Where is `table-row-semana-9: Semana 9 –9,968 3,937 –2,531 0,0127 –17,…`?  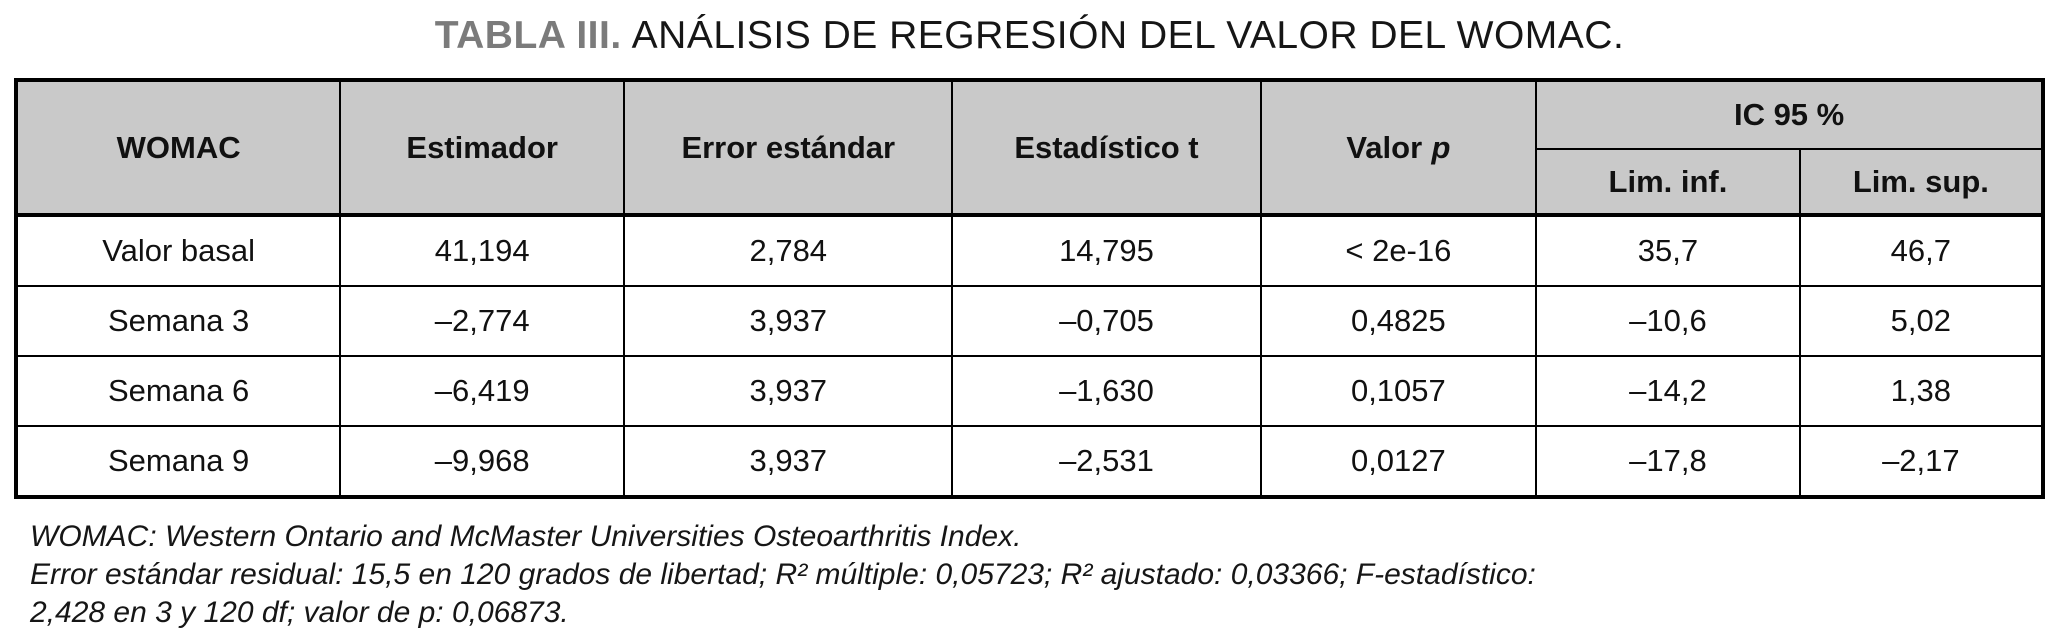 table-row-semana-9: Semana 9 –9,968 3,937 –2,531 0,0127 –17,… is located at coordinates (1029, 461).